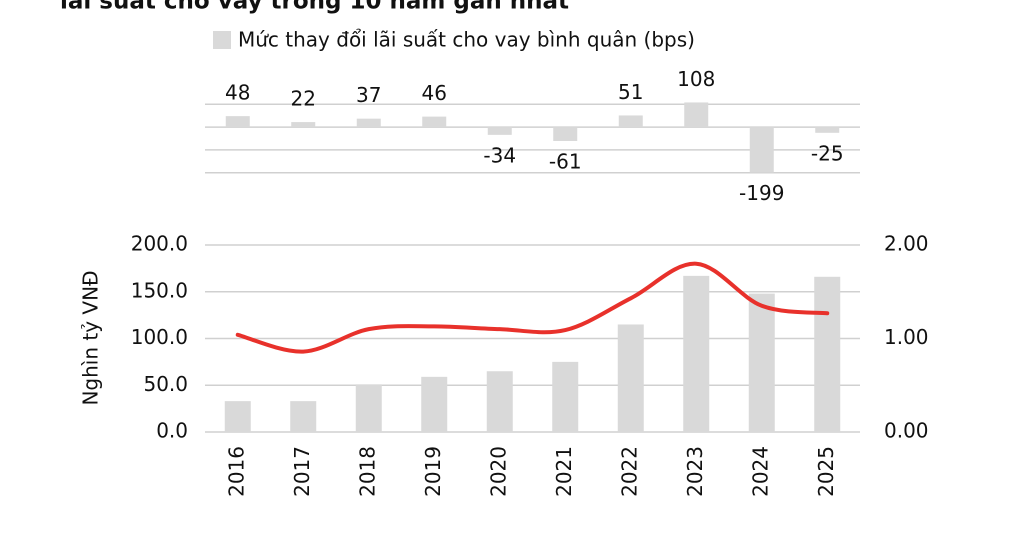  I want to click on data-label: 37, so click(368, 95).